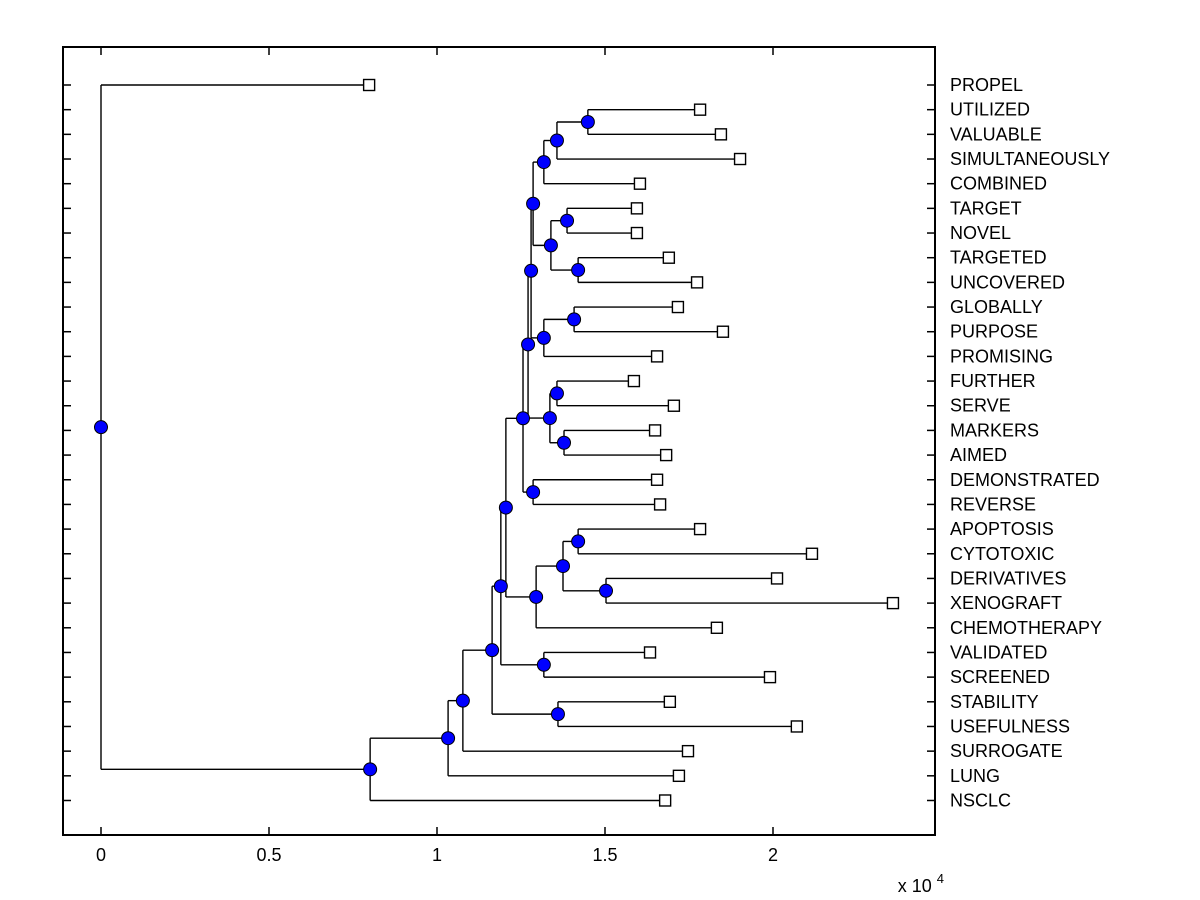 The image size is (1200, 900). What do you see at coordinates (1007, 282) in the screenshot?
I see `leaf-label: UNCOVERED` at bounding box center [1007, 282].